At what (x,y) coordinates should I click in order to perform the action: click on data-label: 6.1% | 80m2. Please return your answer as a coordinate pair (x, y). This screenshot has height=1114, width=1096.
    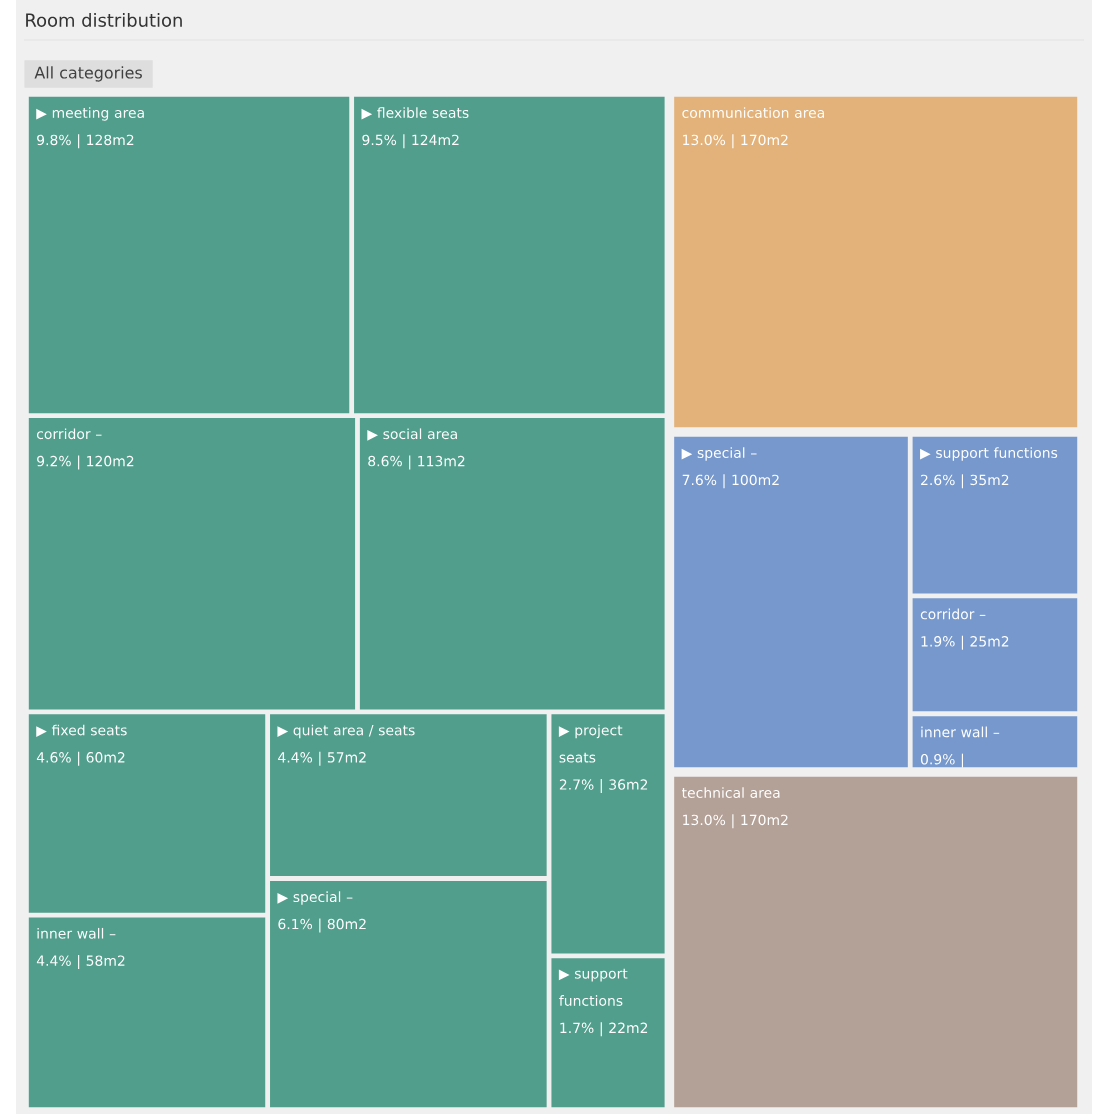
    Looking at the image, I should click on (322, 925).